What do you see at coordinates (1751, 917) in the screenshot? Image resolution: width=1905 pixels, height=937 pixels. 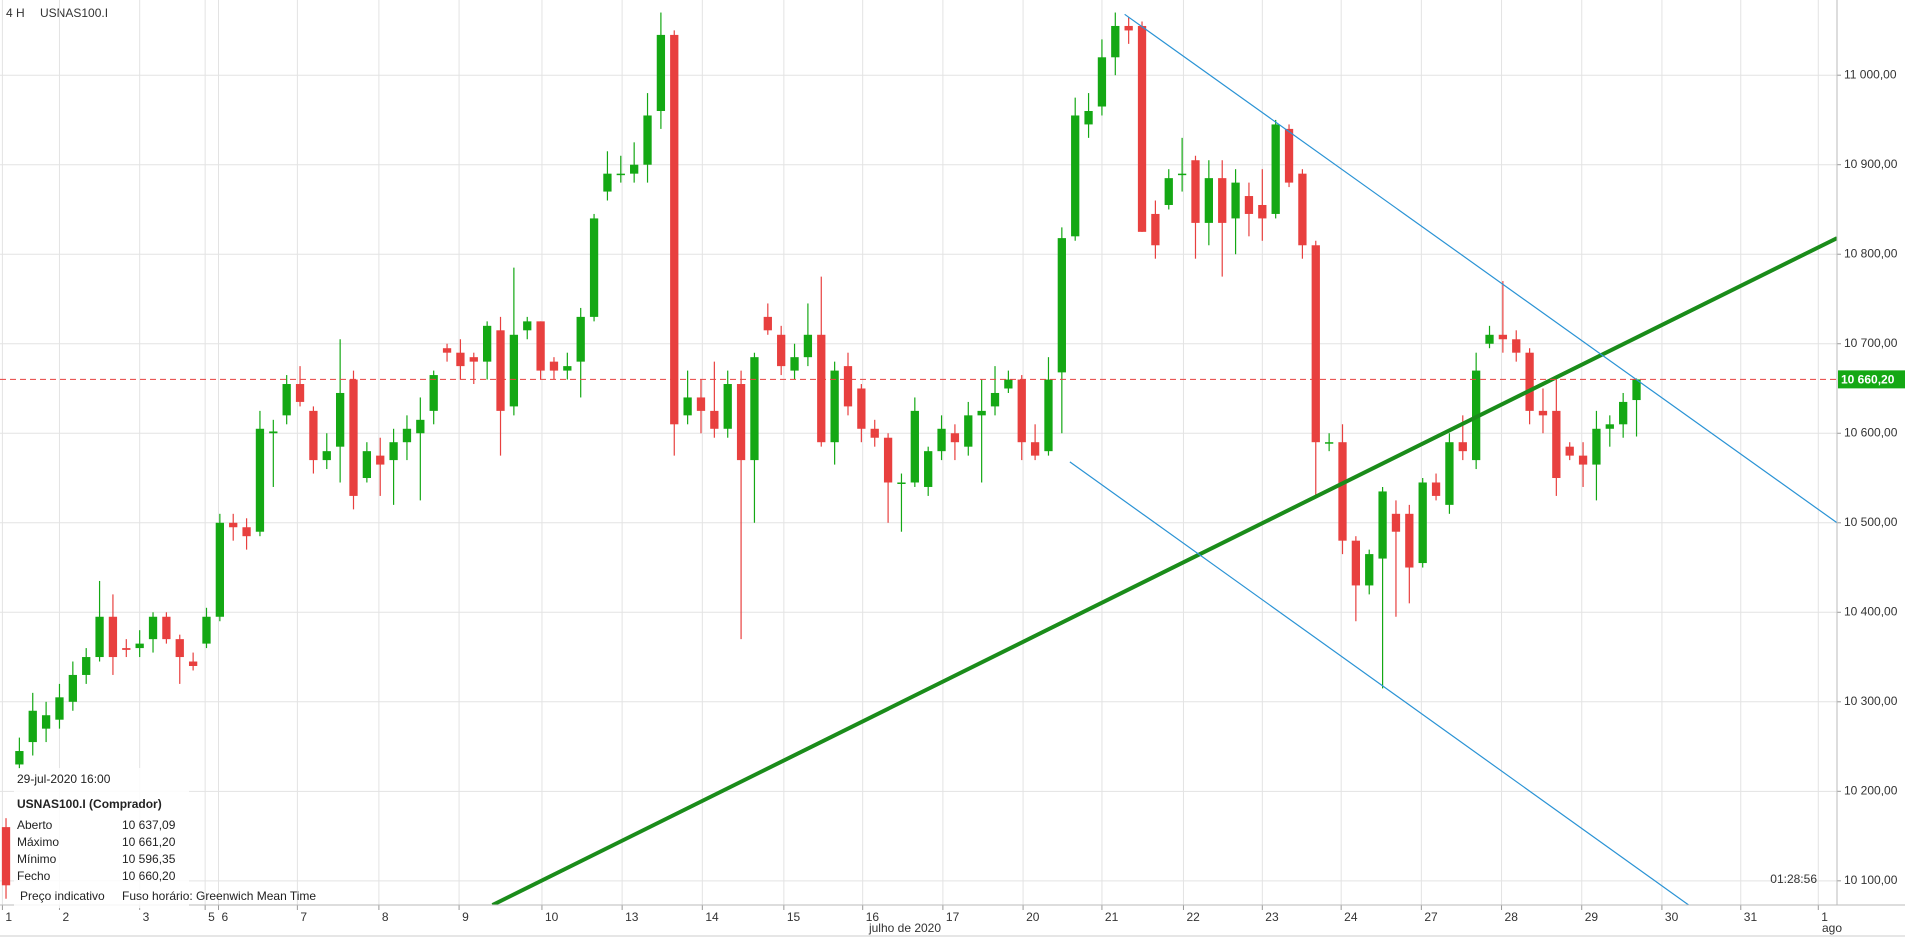 I see `x-tick-label: 31` at bounding box center [1751, 917].